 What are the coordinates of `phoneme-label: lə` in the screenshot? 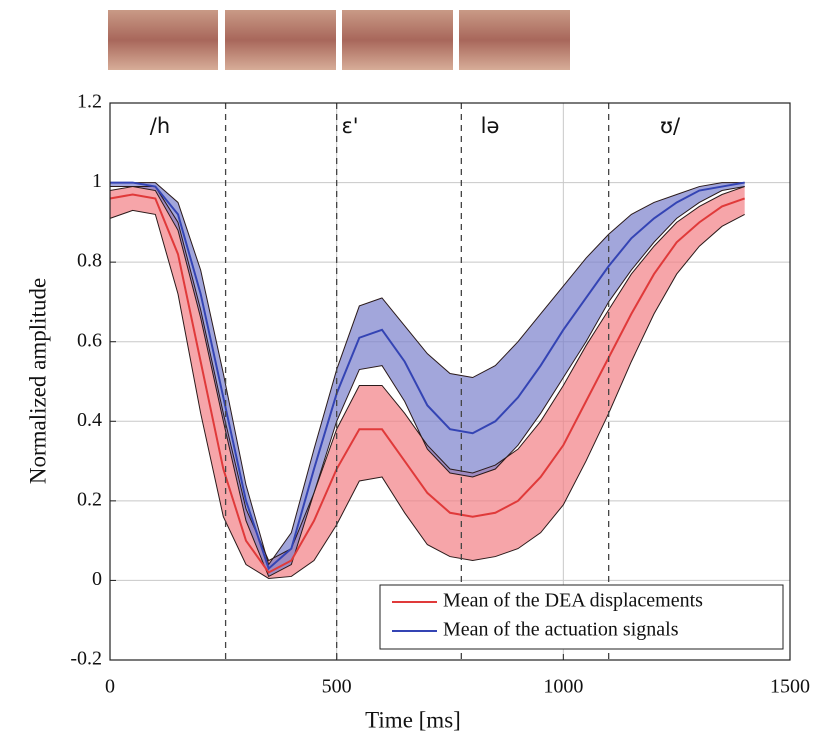 It's located at (490, 126).